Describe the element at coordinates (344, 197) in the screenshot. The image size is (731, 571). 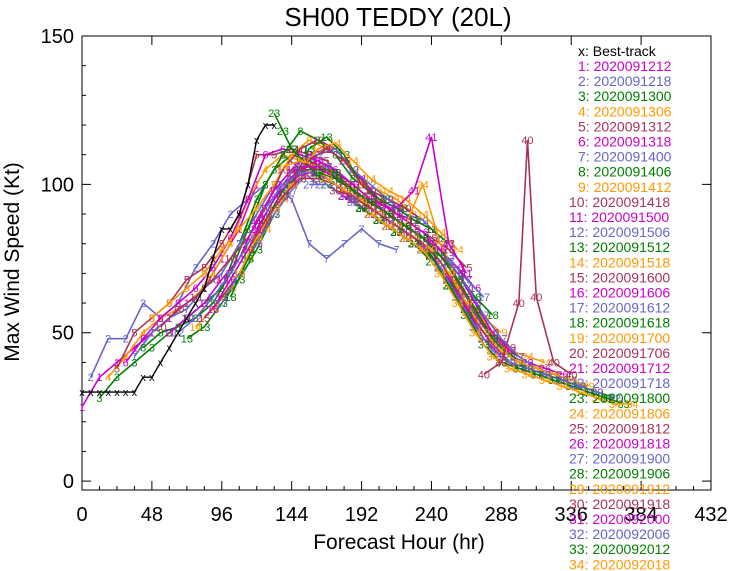
I see `series-point: 31` at that location.